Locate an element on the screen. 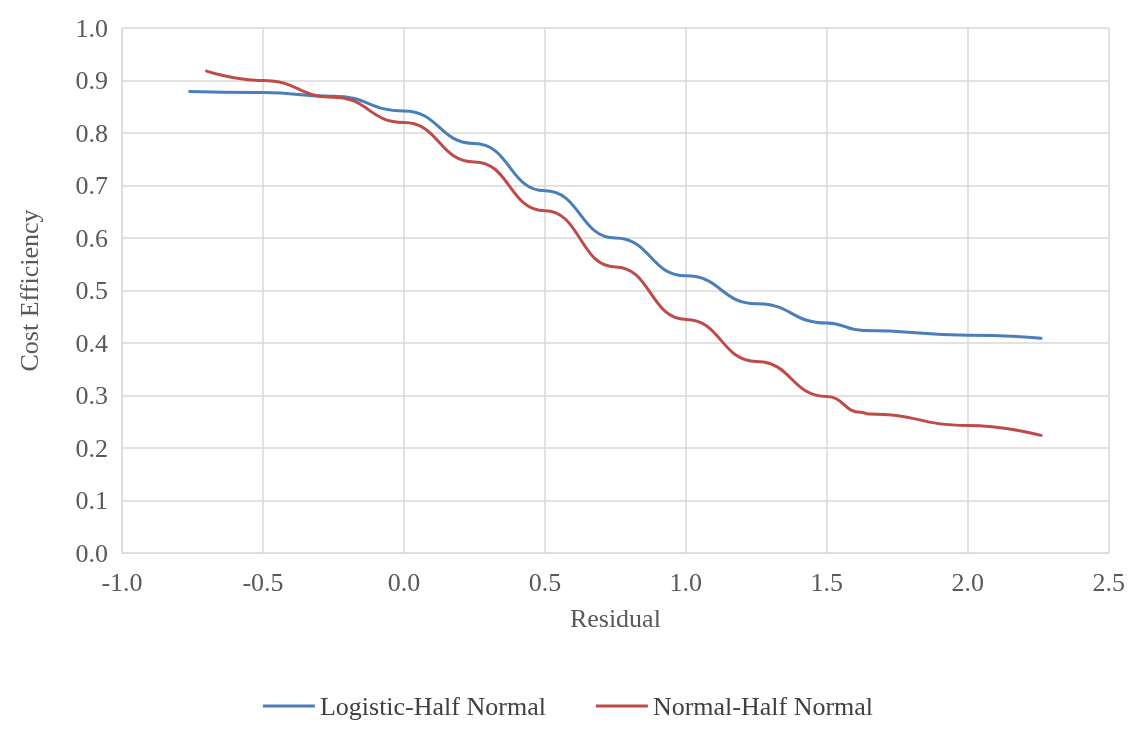 The width and height of the screenshot is (1136, 738). legend-label: Normal-Half Normal is located at coordinates (763, 706).